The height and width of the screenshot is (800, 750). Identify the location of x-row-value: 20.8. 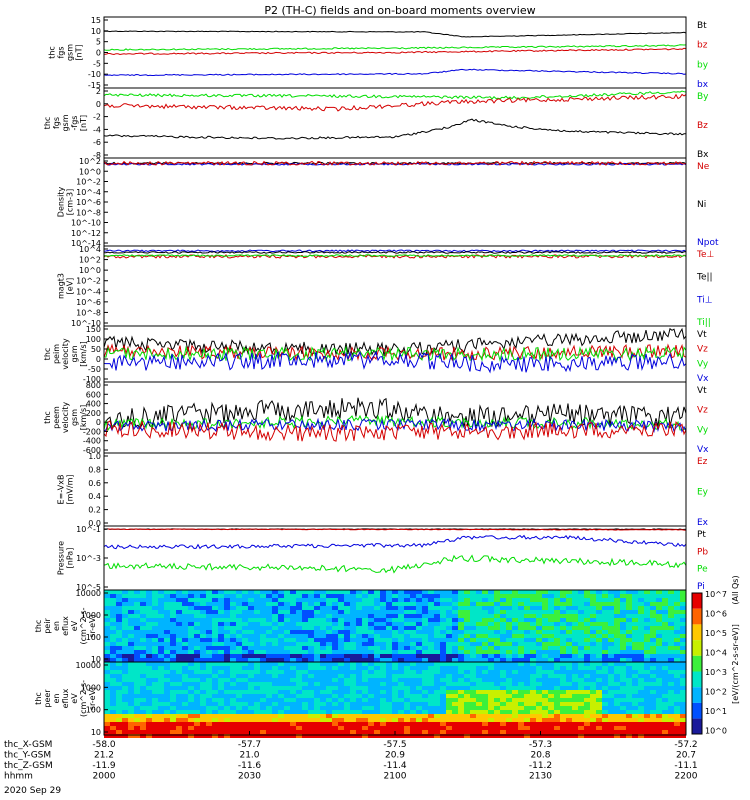
(540, 756).